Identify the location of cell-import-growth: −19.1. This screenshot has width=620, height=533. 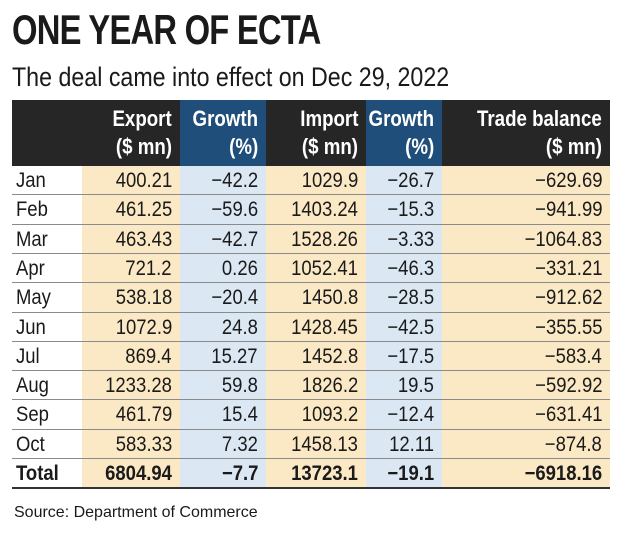
(410, 473).